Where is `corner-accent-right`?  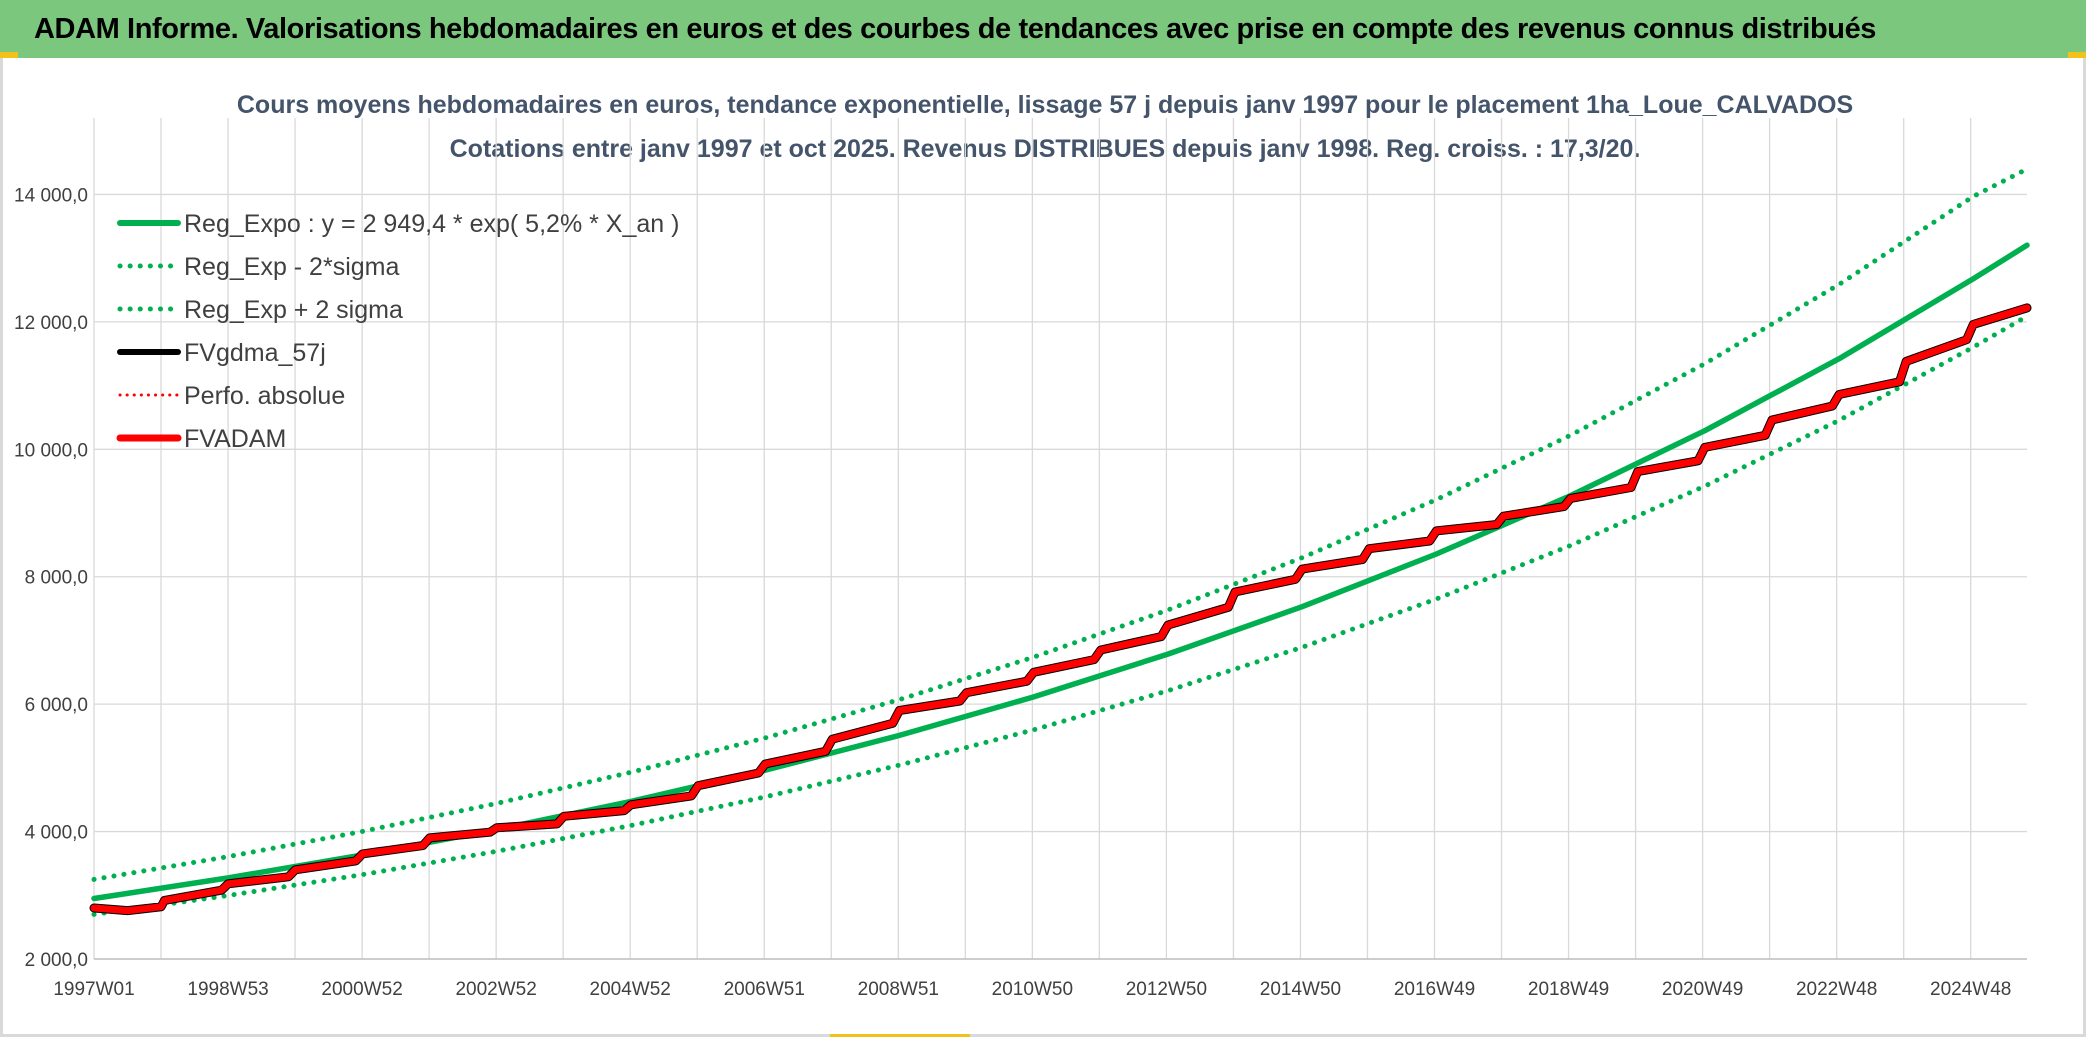
corner-accent-right is located at coordinates (2077, 55).